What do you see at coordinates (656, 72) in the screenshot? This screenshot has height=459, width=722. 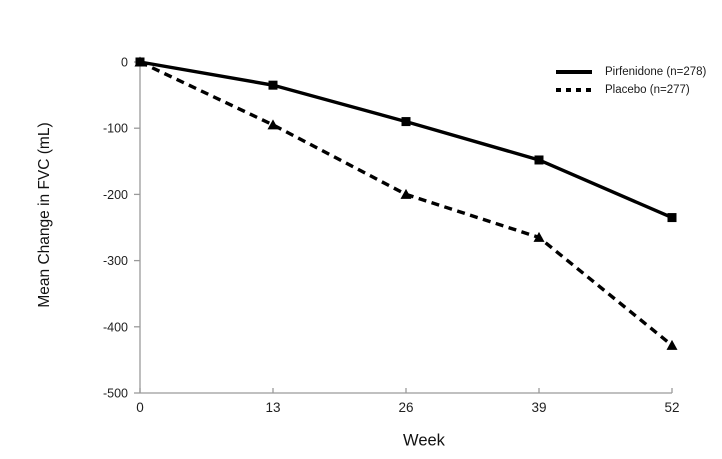 I see `legend-label-pirfenidone: Pirfenidone (n=278)` at bounding box center [656, 72].